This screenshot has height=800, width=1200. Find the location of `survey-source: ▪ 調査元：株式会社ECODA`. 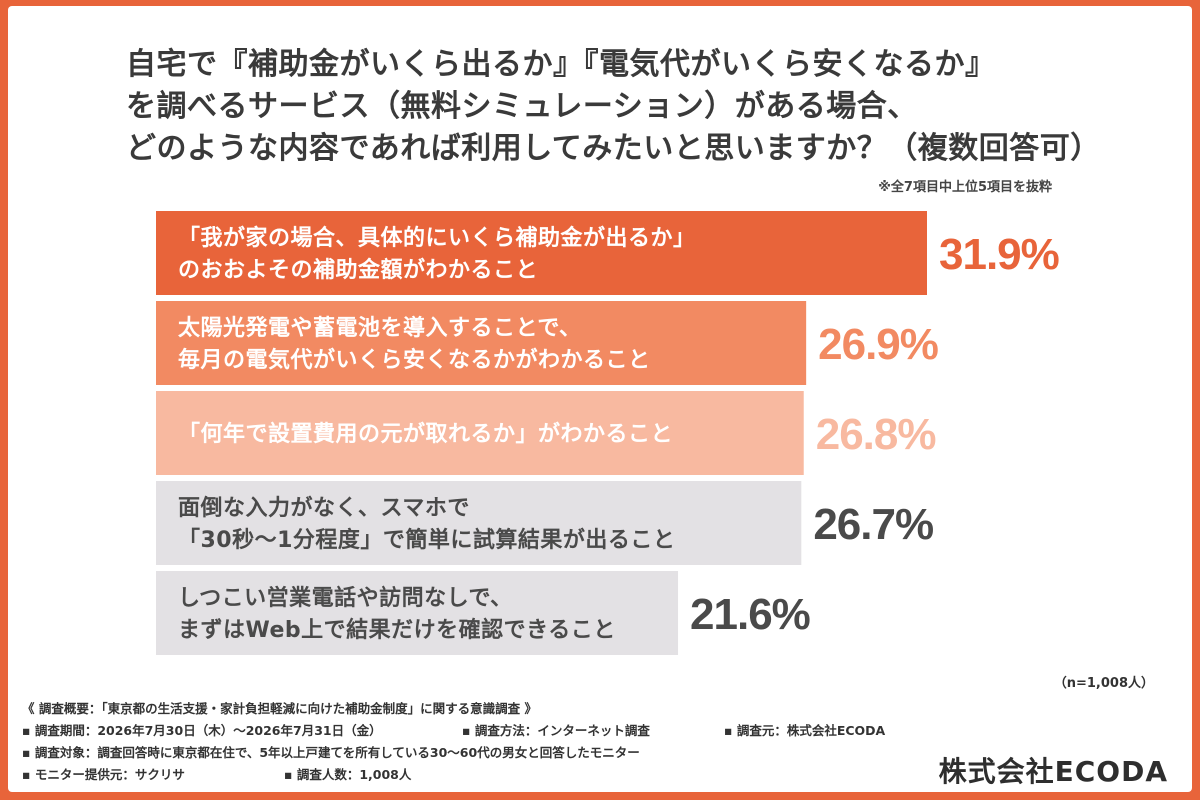

survey-source: ▪ 調査元：株式会社ECODA is located at coordinates (805, 730).